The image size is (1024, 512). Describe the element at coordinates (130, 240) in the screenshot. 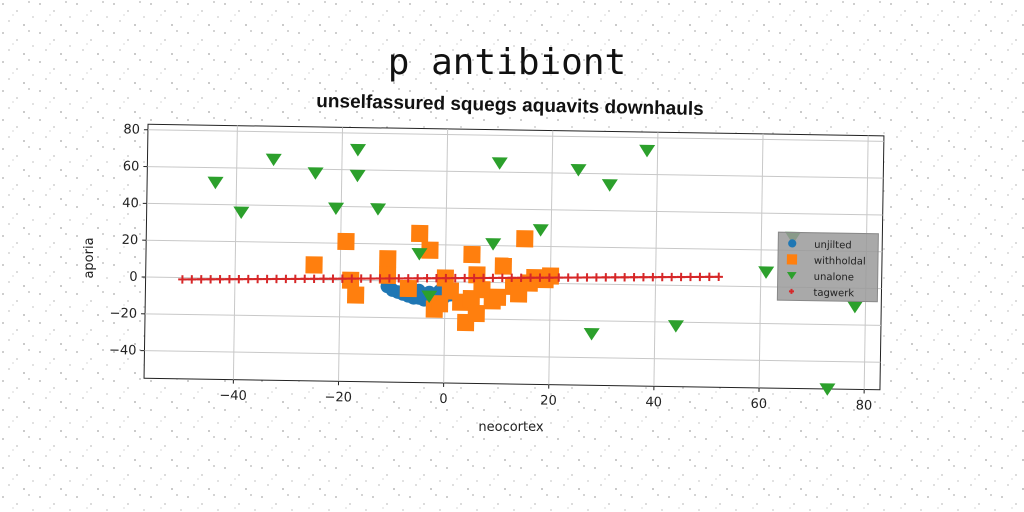

I see `y-tick-label: 20` at that location.